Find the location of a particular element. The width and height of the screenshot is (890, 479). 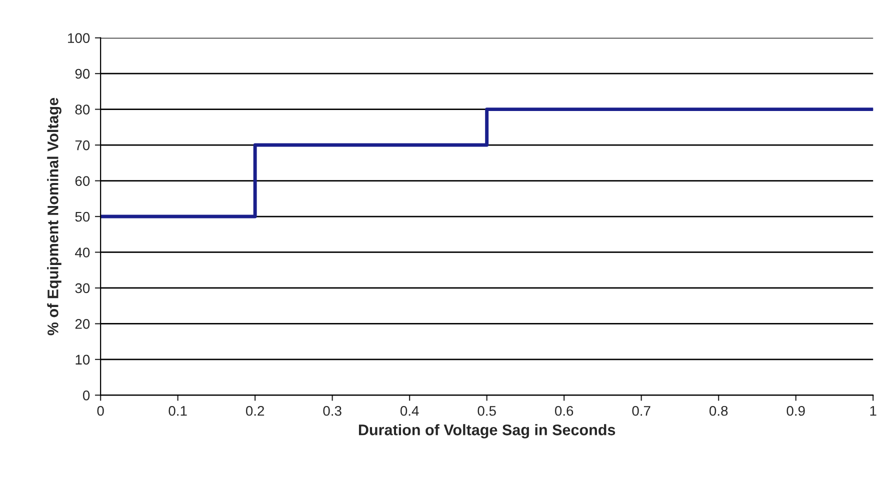

x-tick-label: 0.3 is located at coordinates (332, 411).